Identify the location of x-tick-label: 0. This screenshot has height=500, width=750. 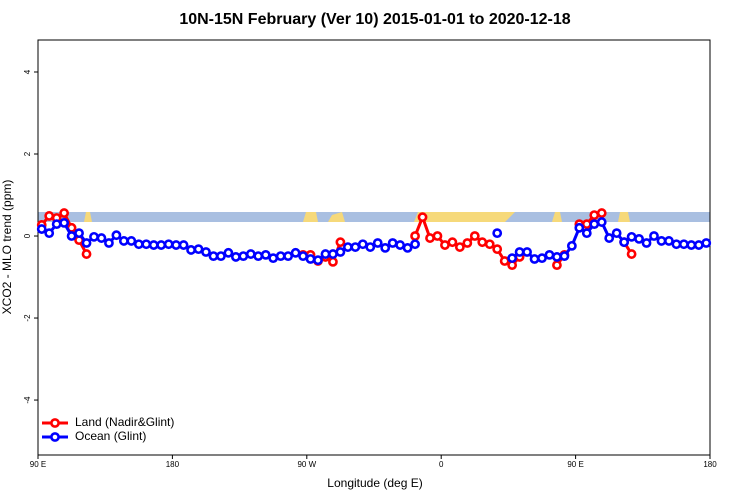
(441, 464).